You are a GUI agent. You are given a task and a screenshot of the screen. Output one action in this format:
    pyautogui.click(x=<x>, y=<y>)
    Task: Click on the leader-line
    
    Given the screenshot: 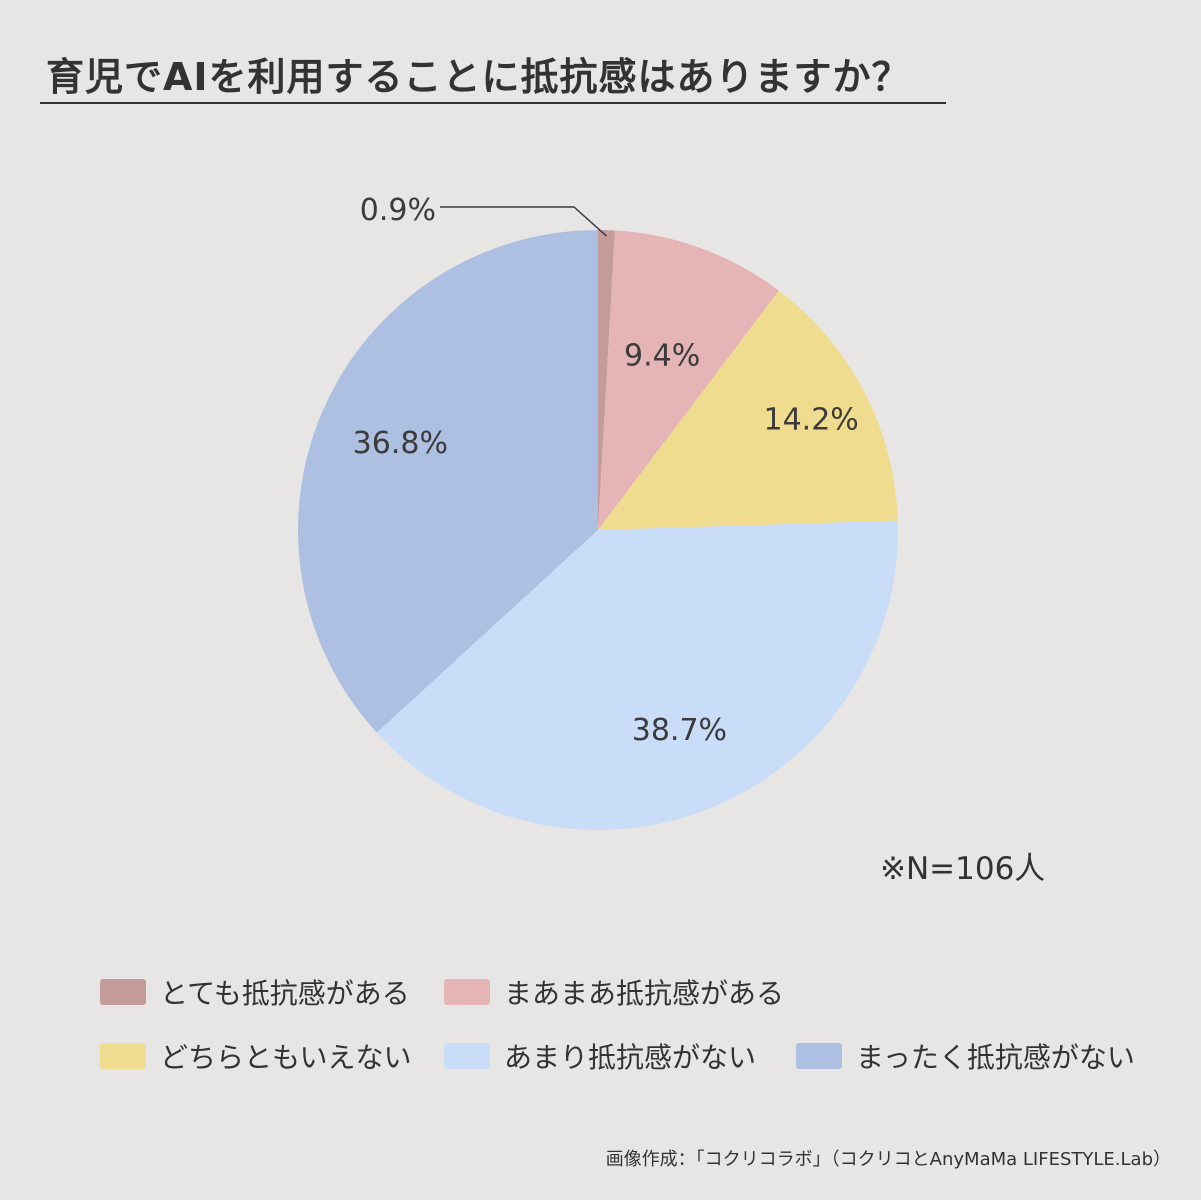 What is the action you would take?
    pyautogui.click(x=523, y=221)
    